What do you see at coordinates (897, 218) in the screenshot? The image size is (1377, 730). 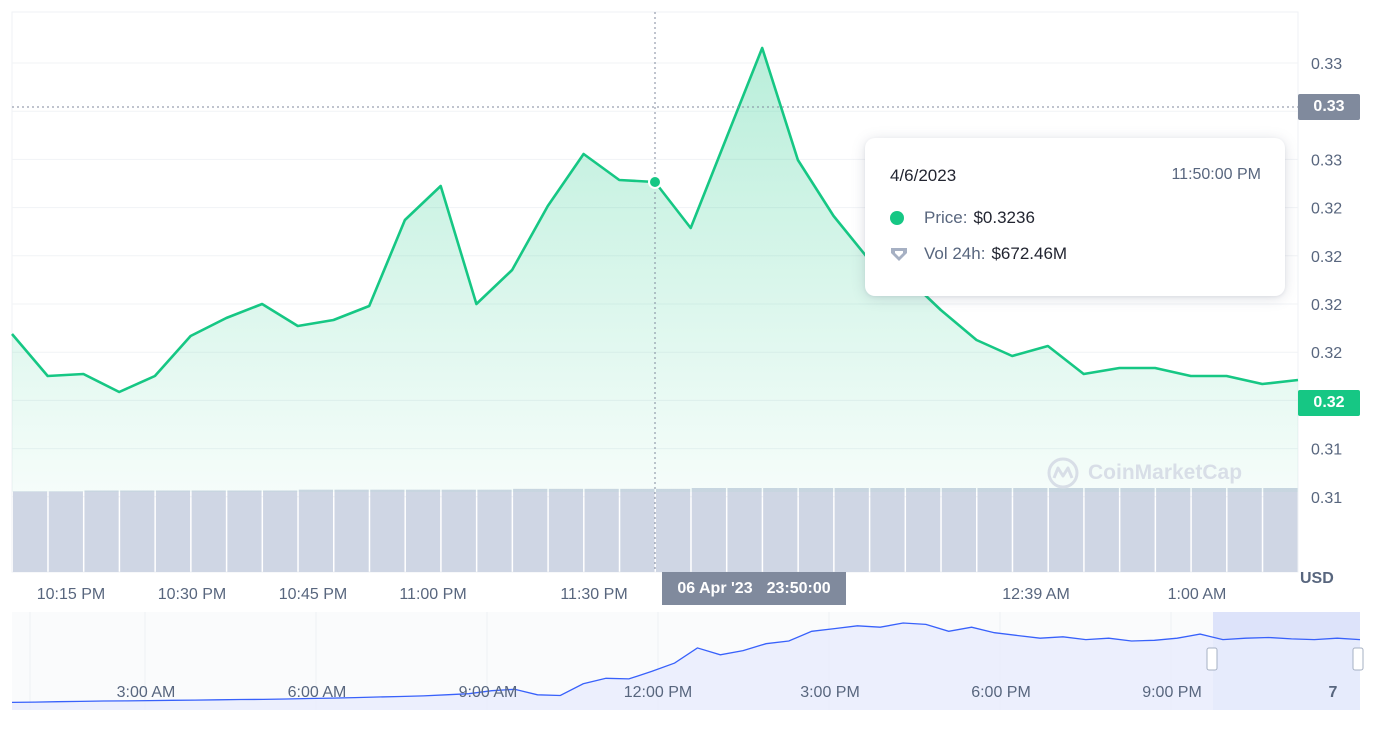 I see `price-dot-icon` at bounding box center [897, 218].